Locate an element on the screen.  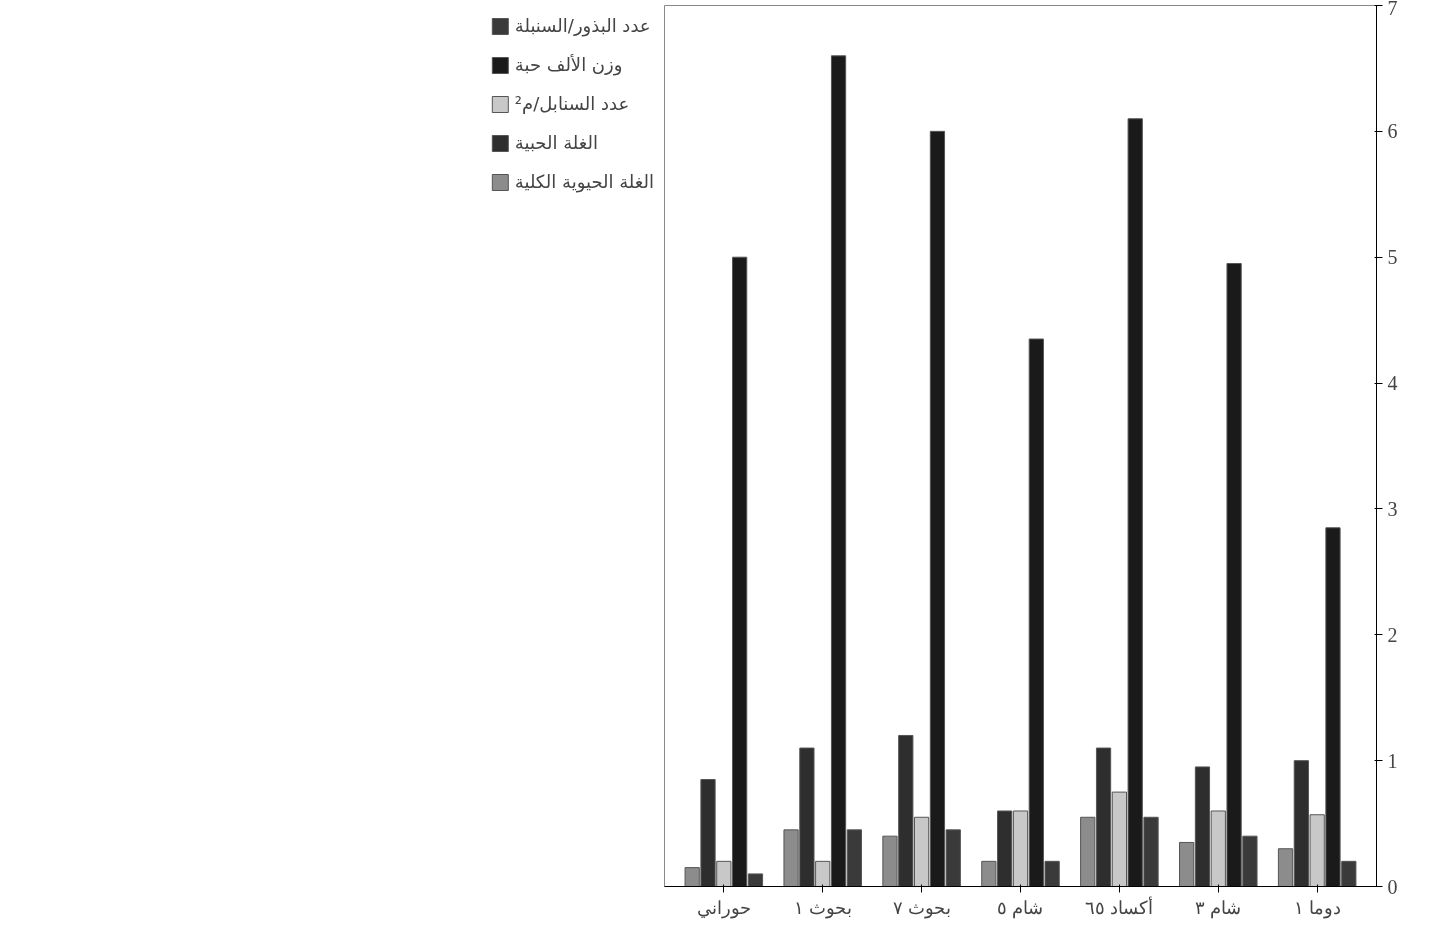
y-tick-label: 7 is located at coordinates (1392, 9).